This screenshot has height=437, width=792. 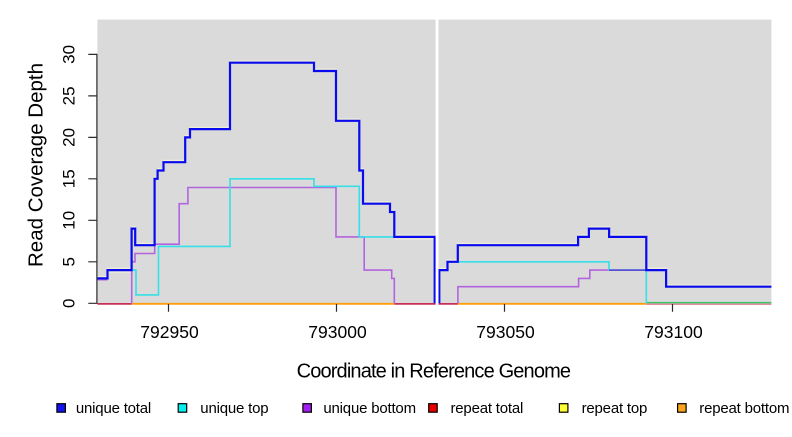 I want to click on svg-text: Read Coverage Depth, so click(x=36, y=165).